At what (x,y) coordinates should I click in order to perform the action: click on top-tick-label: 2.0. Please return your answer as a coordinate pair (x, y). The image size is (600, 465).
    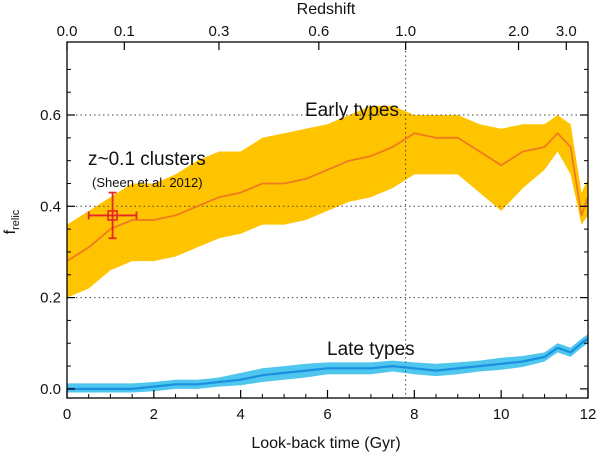
    Looking at the image, I should click on (518, 31).